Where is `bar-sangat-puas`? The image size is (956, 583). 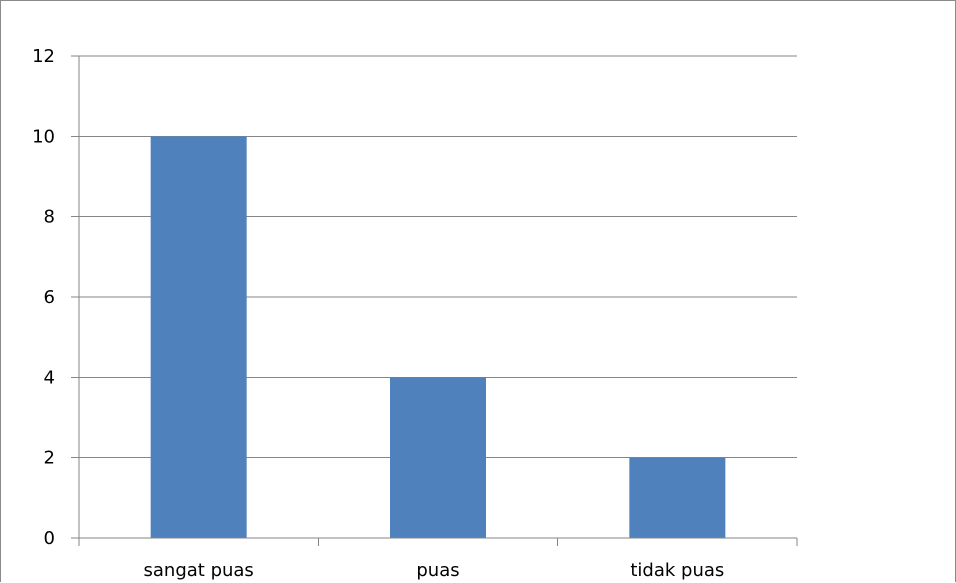 bar-sangat-puas is located at coordinates (198, 337).